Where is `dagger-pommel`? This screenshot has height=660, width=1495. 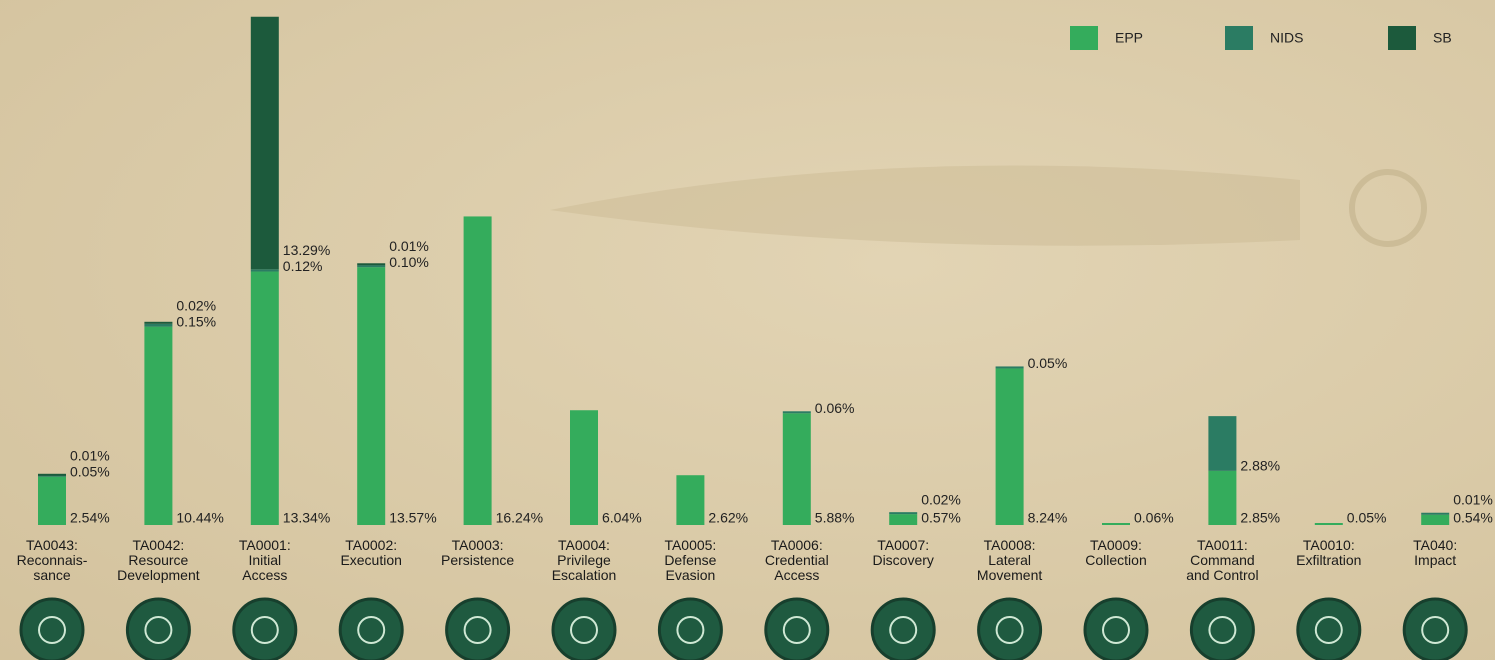 dagger-pommel is located at coordinates (1388, 208).